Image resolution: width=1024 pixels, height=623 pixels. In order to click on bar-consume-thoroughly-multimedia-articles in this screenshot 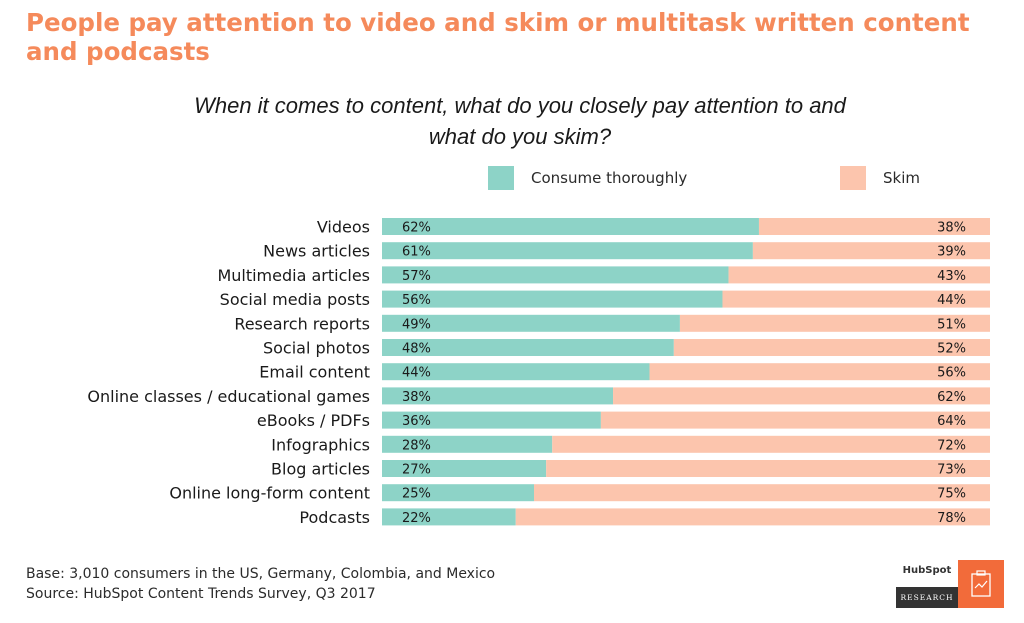, I will do `click(555, 275)`.